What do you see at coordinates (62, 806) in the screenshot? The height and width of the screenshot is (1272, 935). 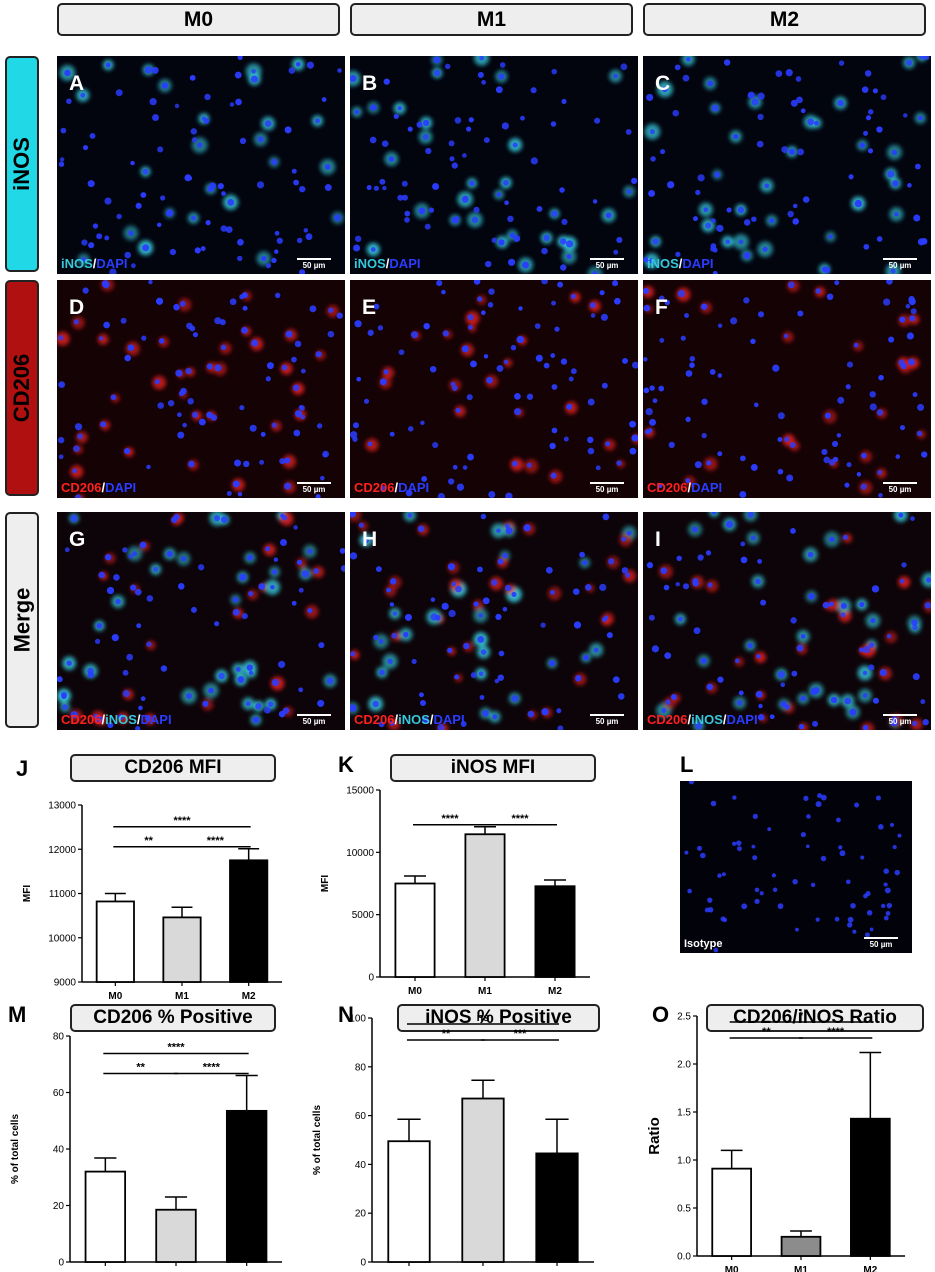 I see `y-tick-label: 13000` at bounding box center [62, 806].